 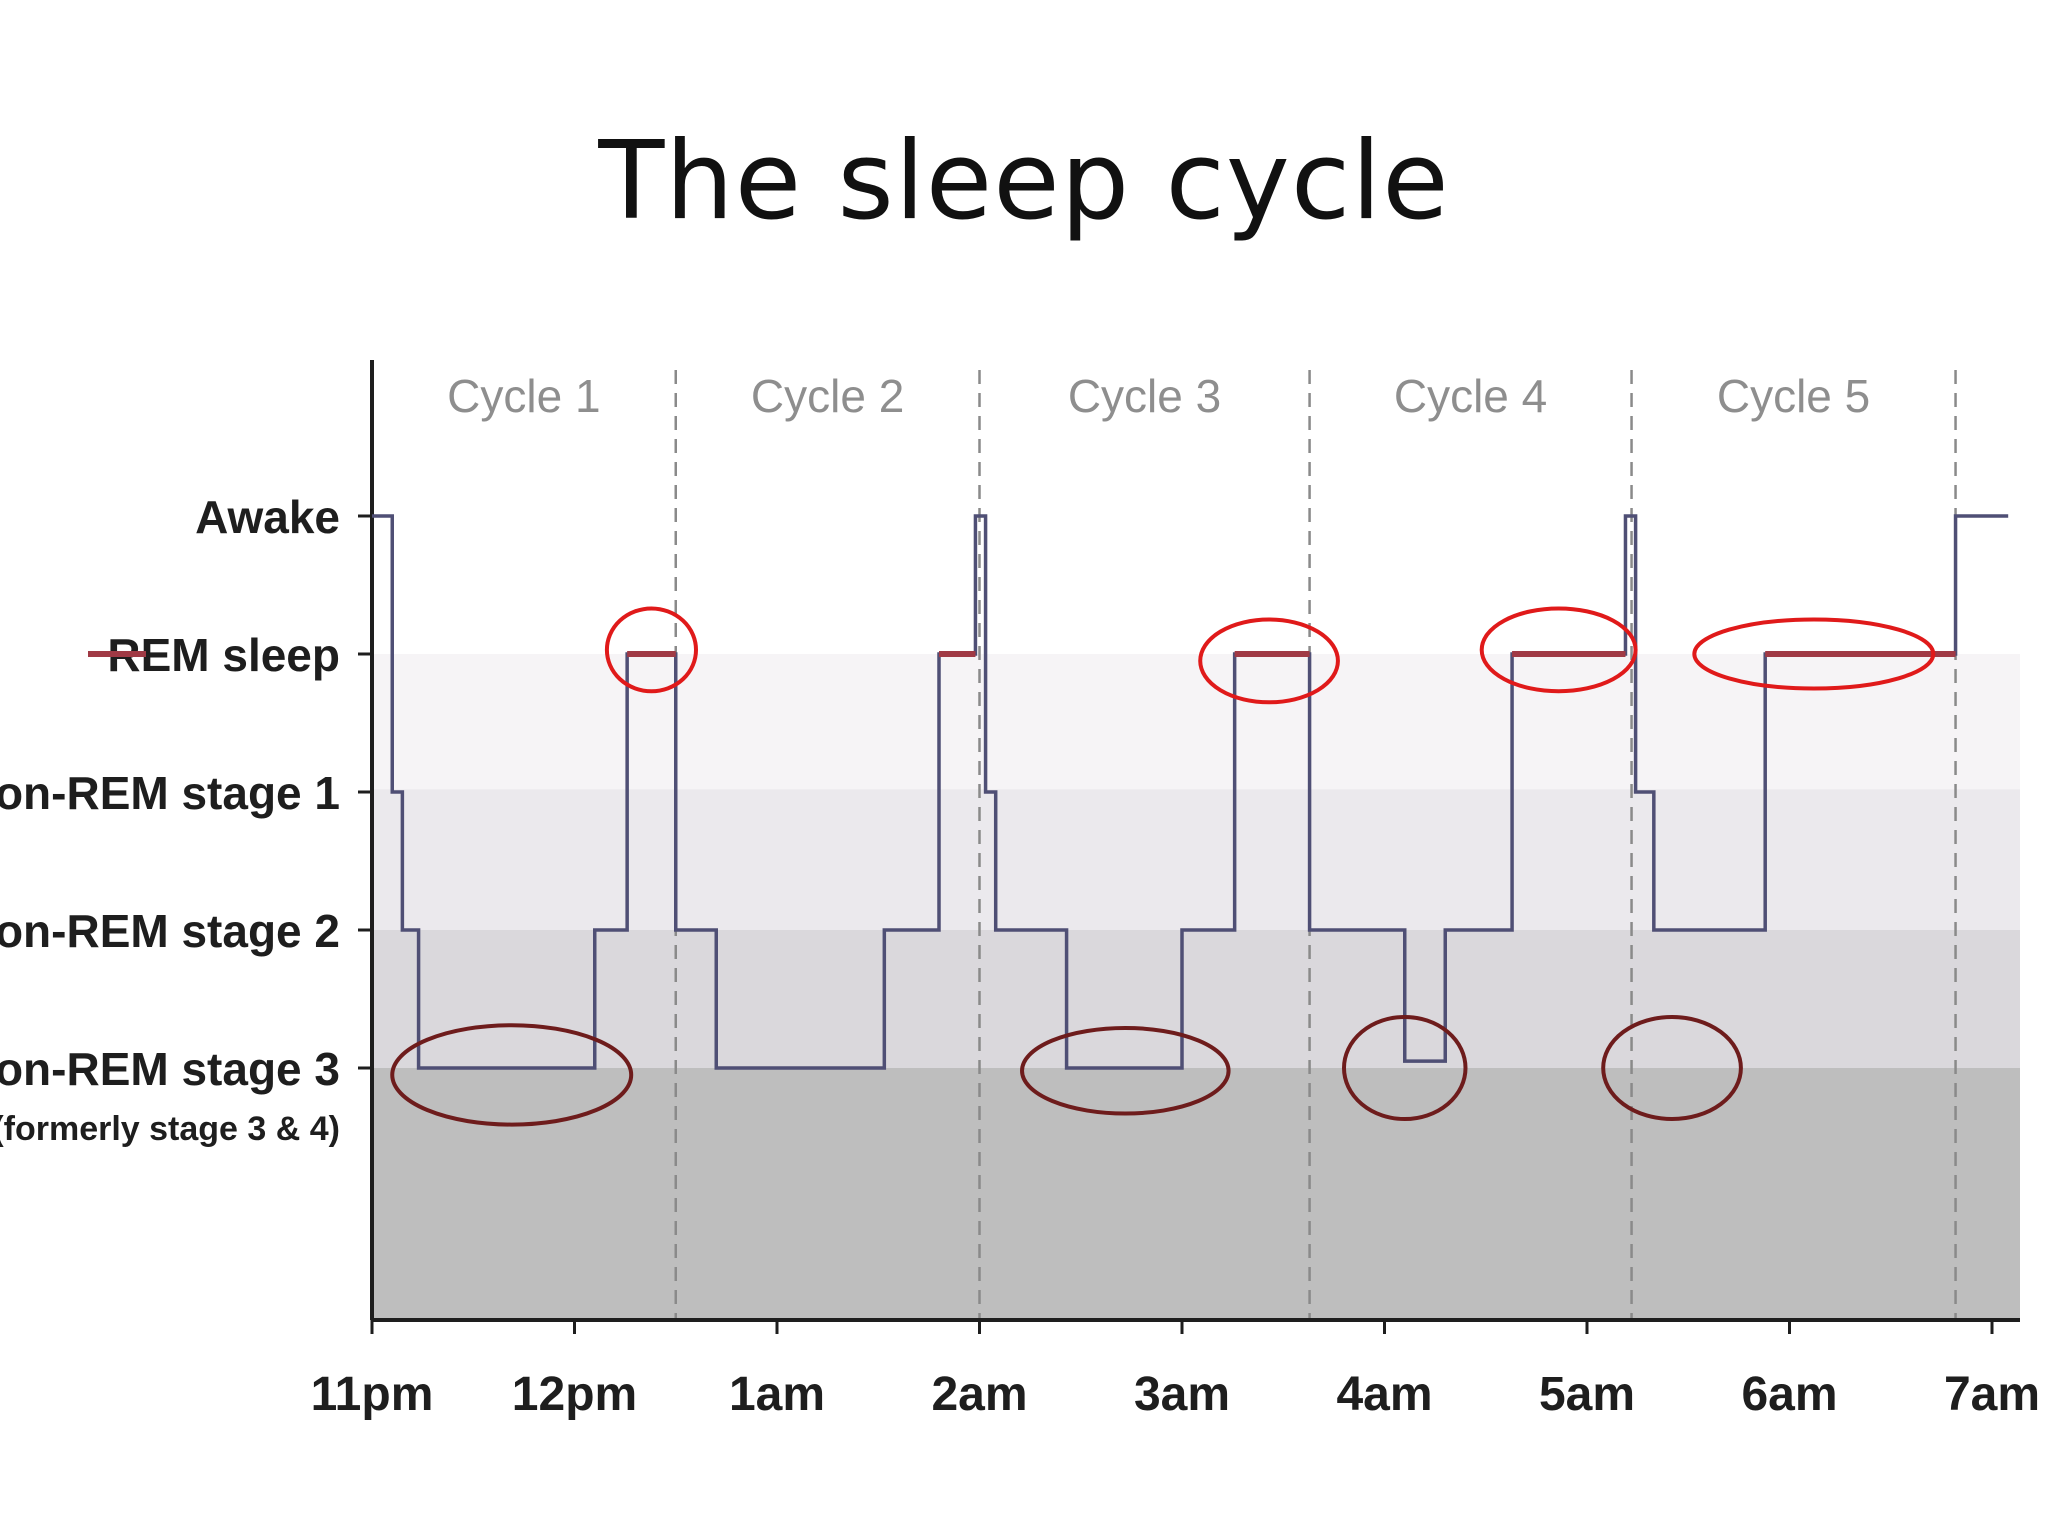 I want to click on x-axis-ticks: 11pm 12pm 1am 2am 3am 4am 5am 6am 7am, so click(x=1175, y=1370).